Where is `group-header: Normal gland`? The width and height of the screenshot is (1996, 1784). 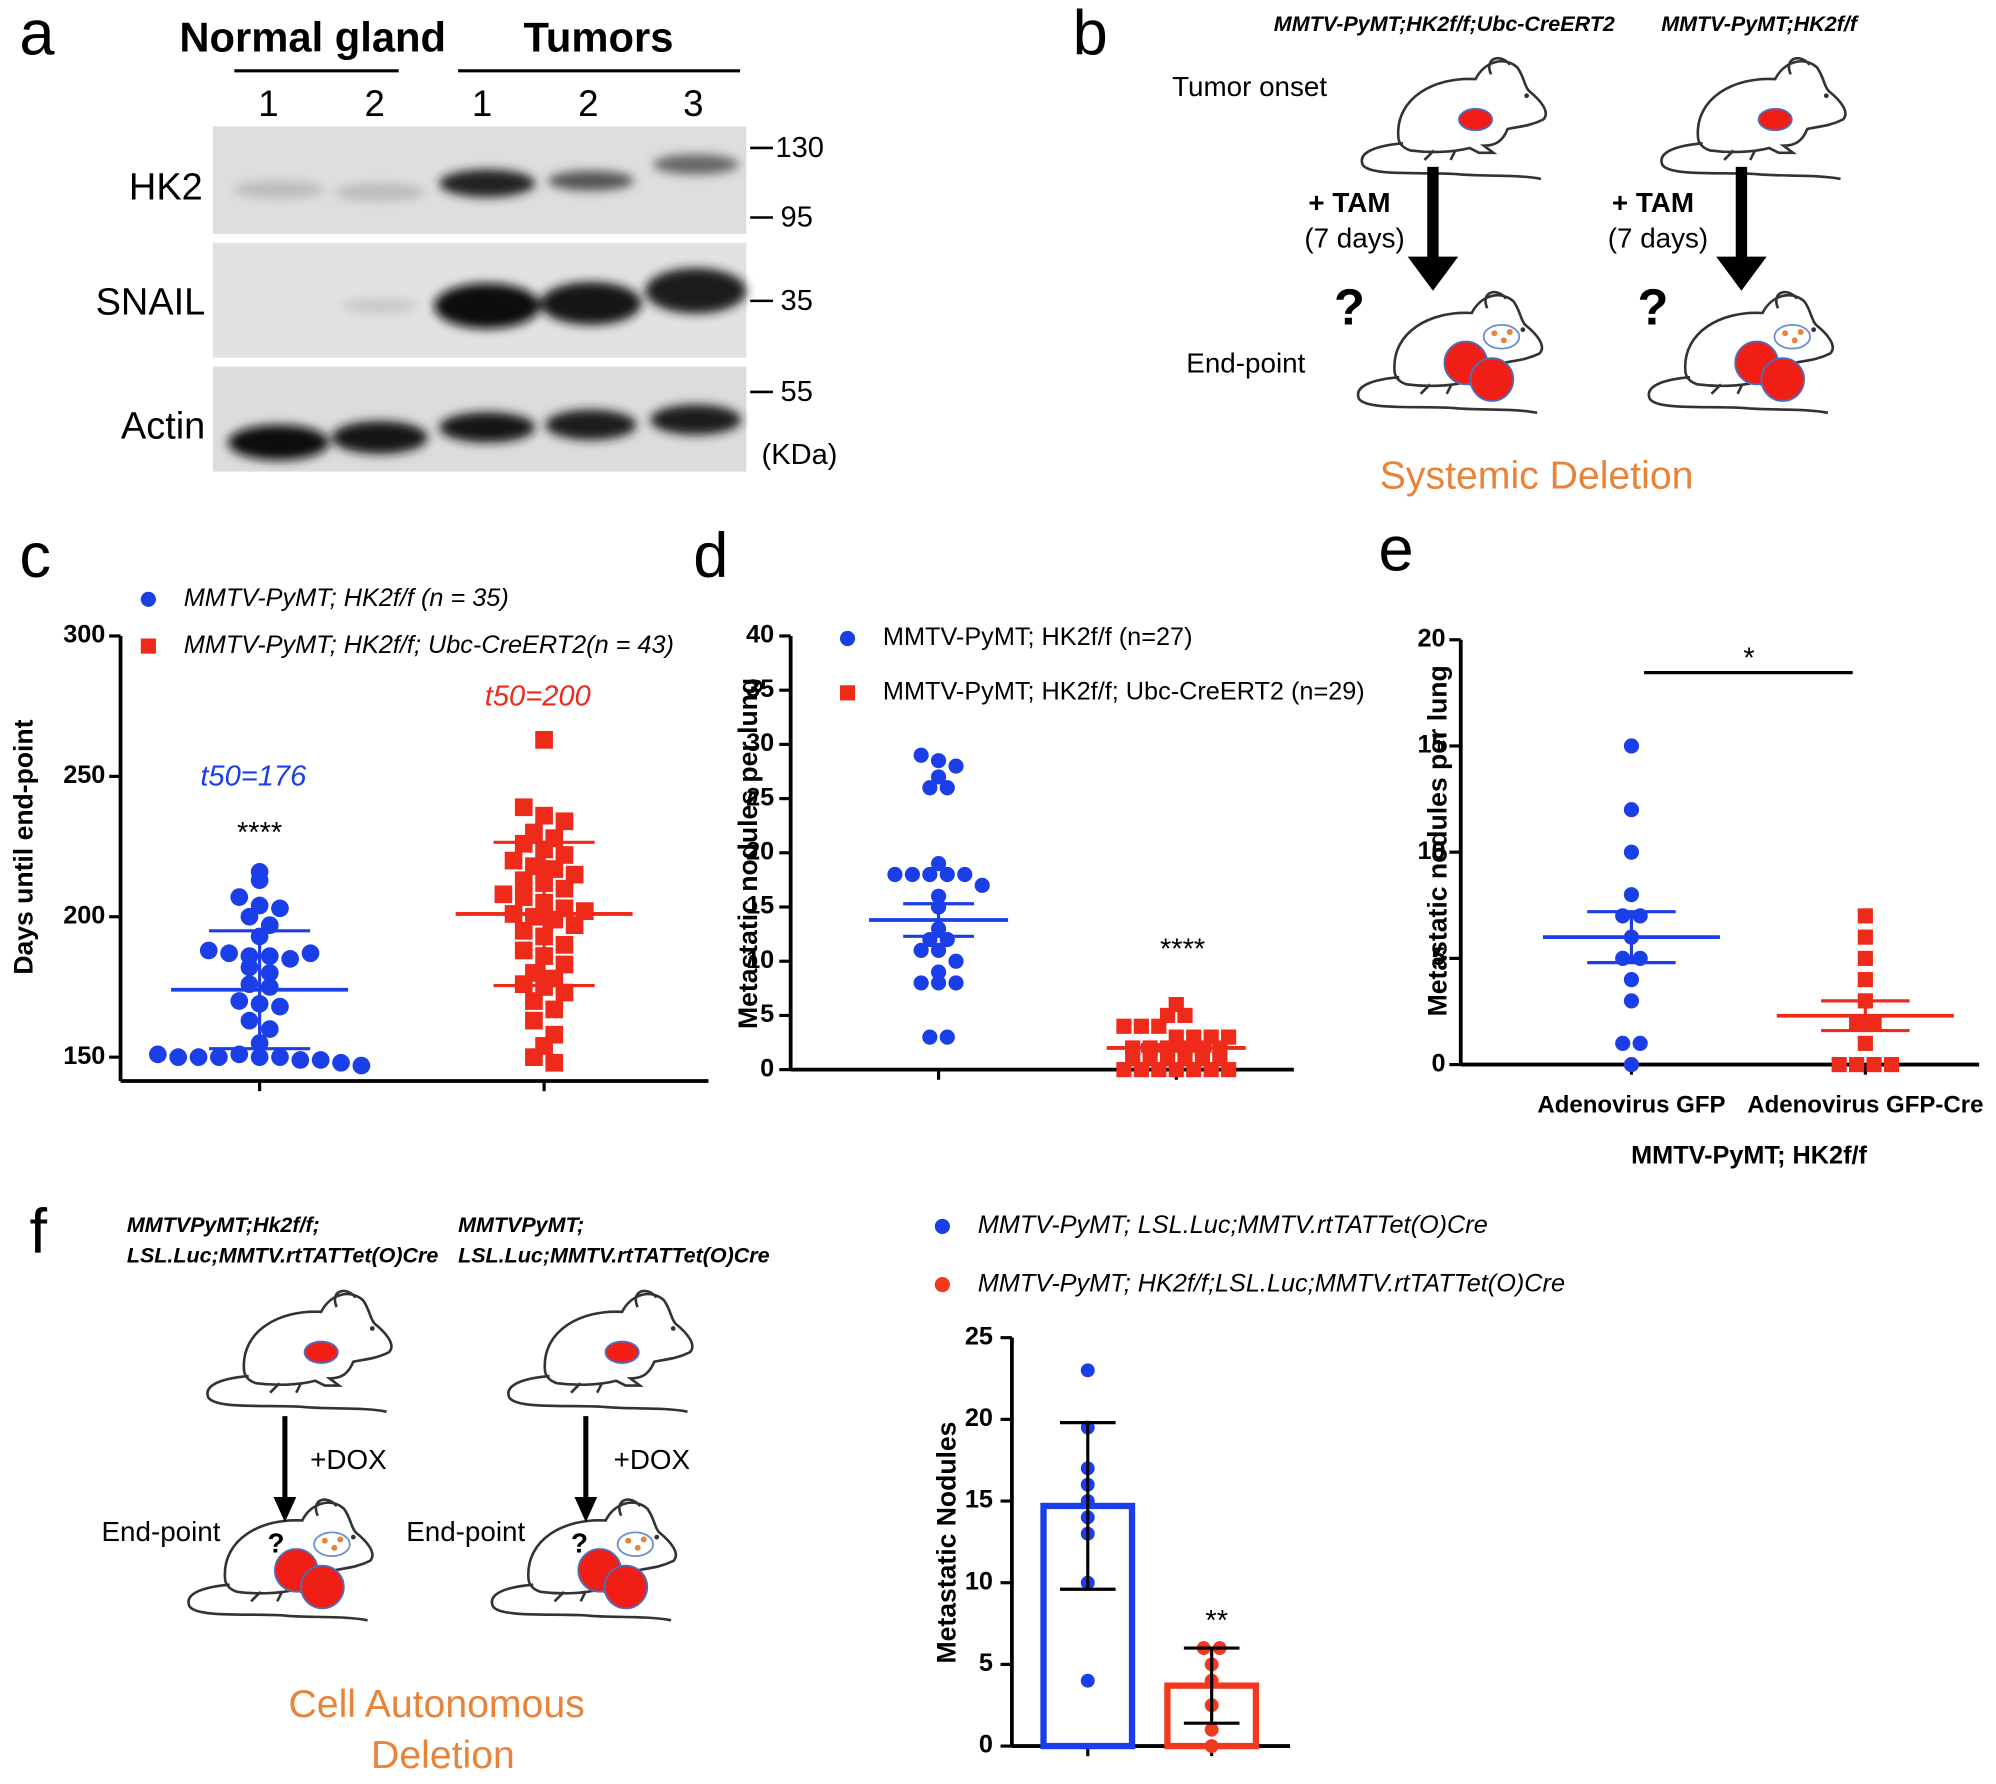 group-header: Normal gland is located at coordinates (312, 36).